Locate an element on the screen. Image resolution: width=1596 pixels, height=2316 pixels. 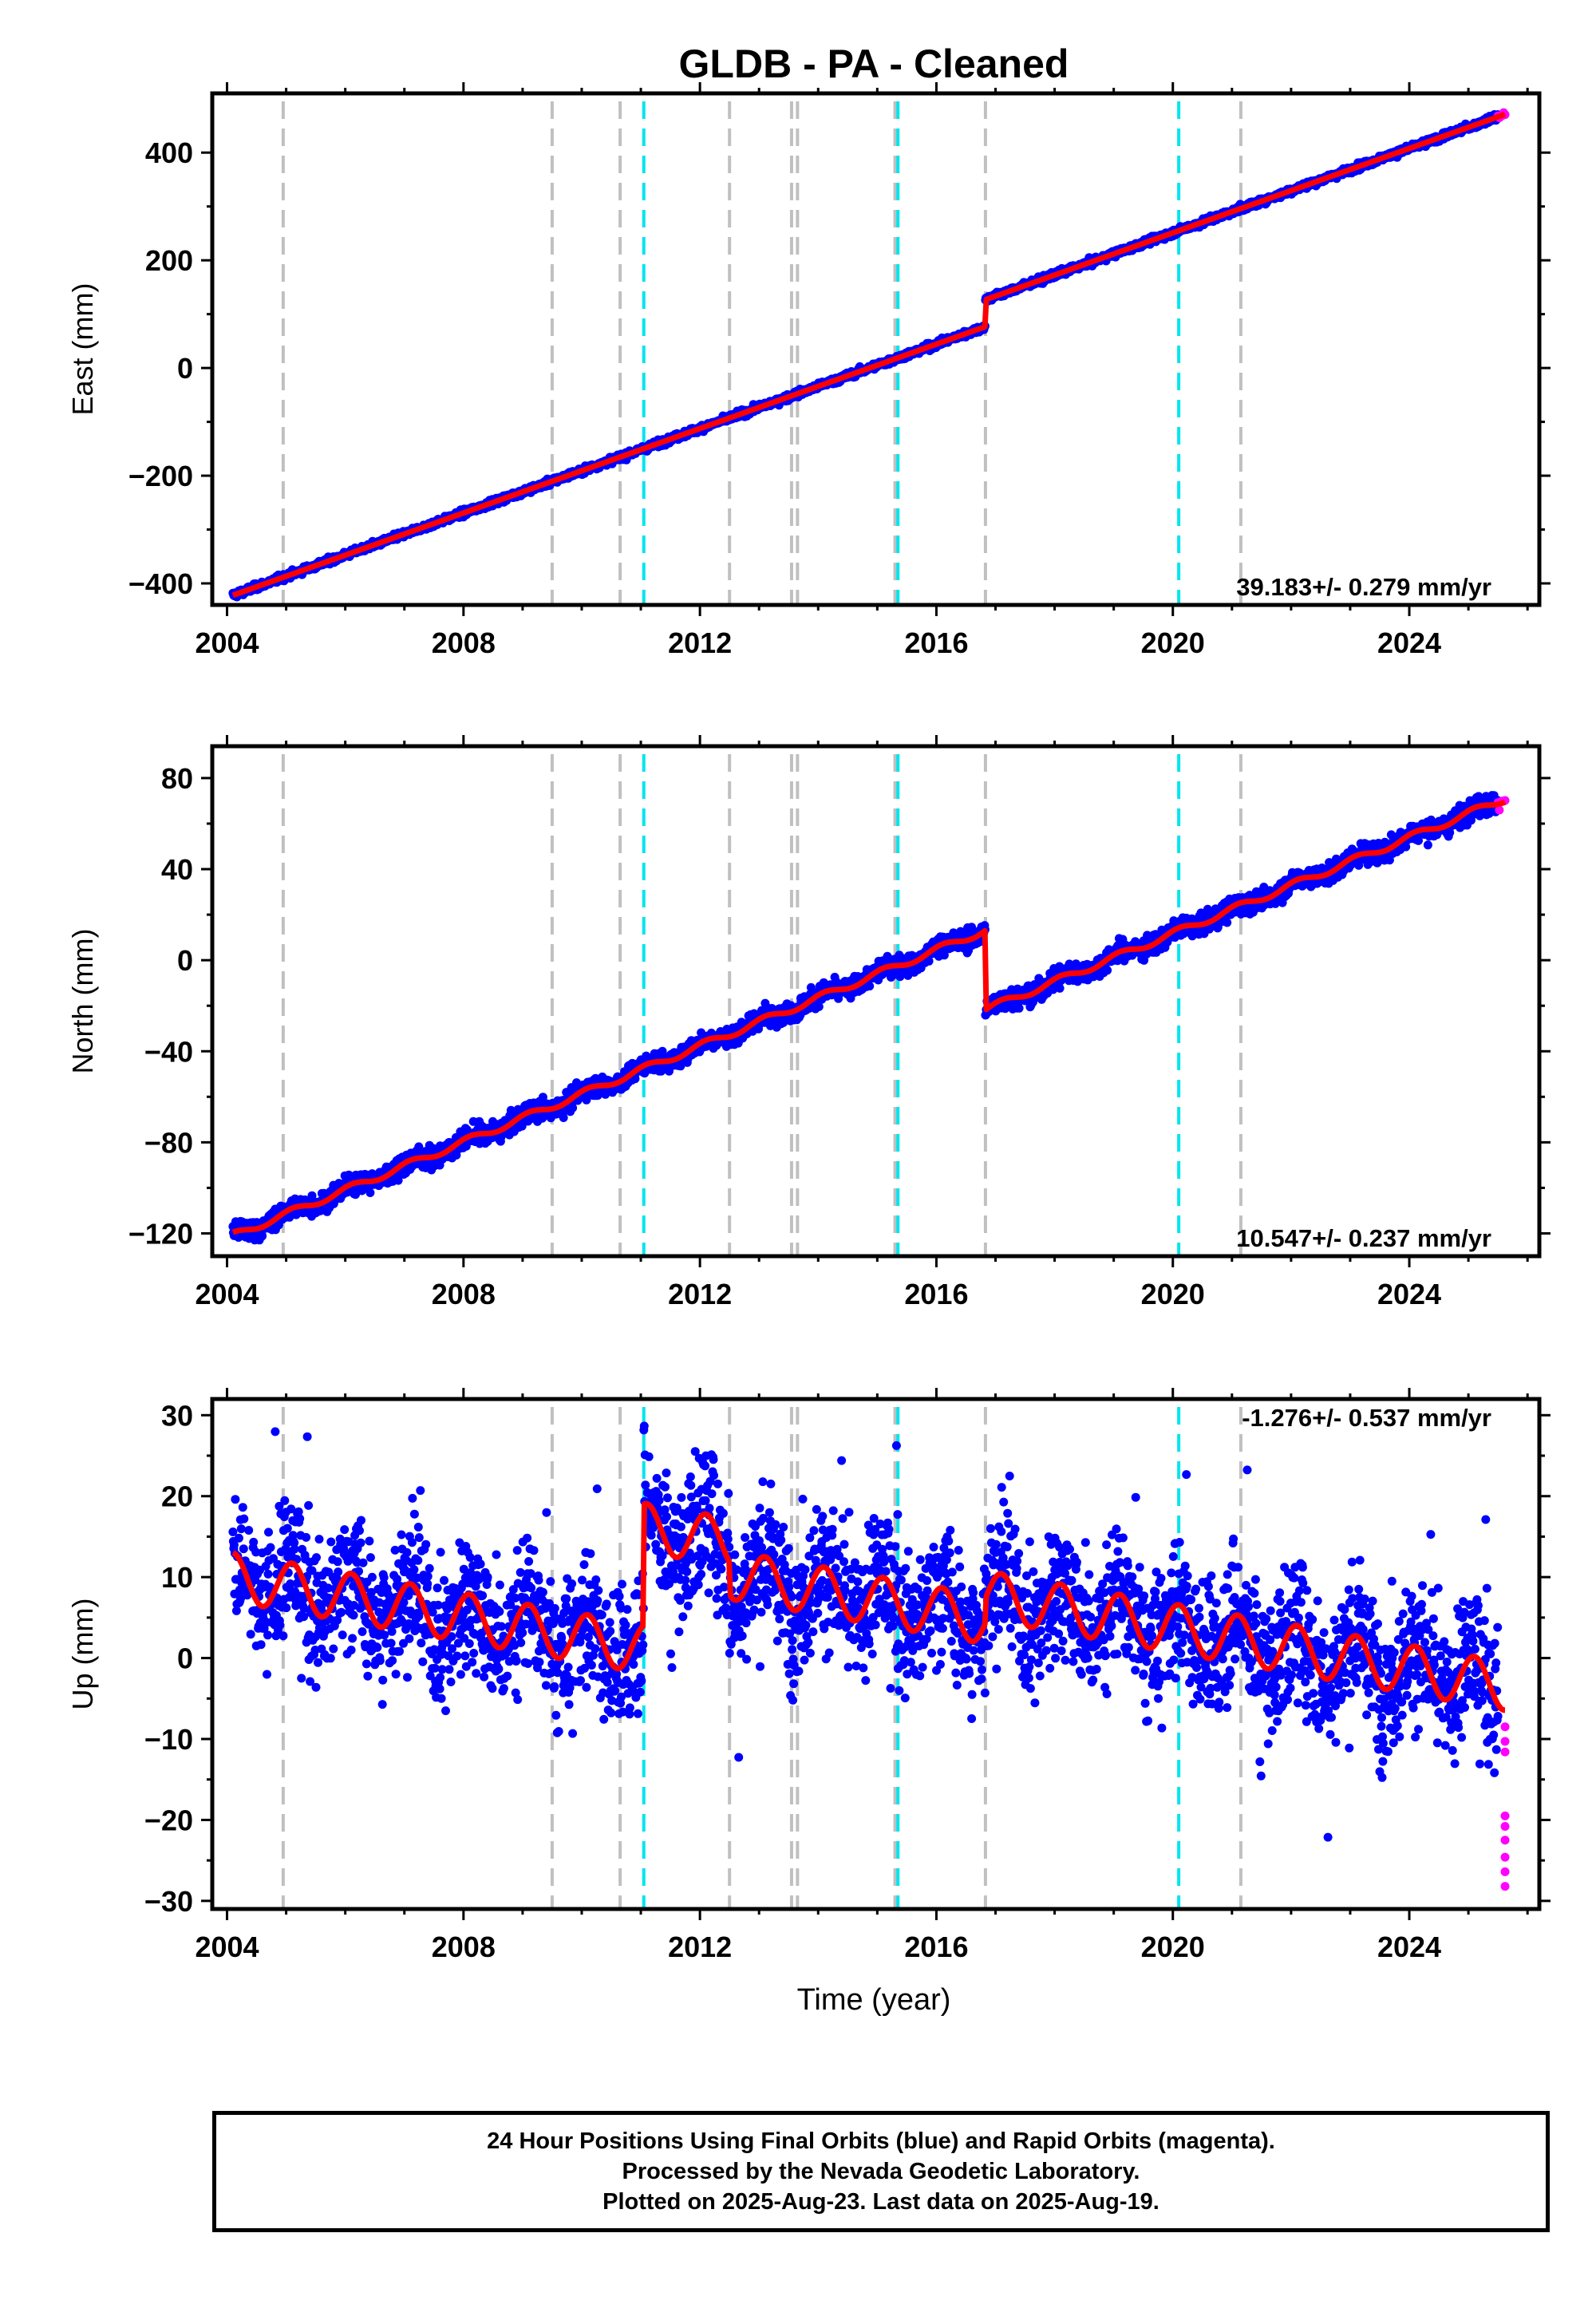
x-tick-label: 2012 is located at coordinates (700, 642).